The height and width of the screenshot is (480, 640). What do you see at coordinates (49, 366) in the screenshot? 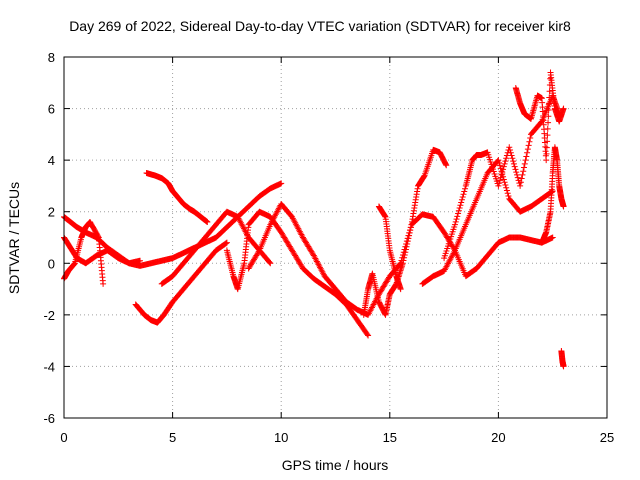
I see `y-tick-label: -4` at bounding box center [49, 366].